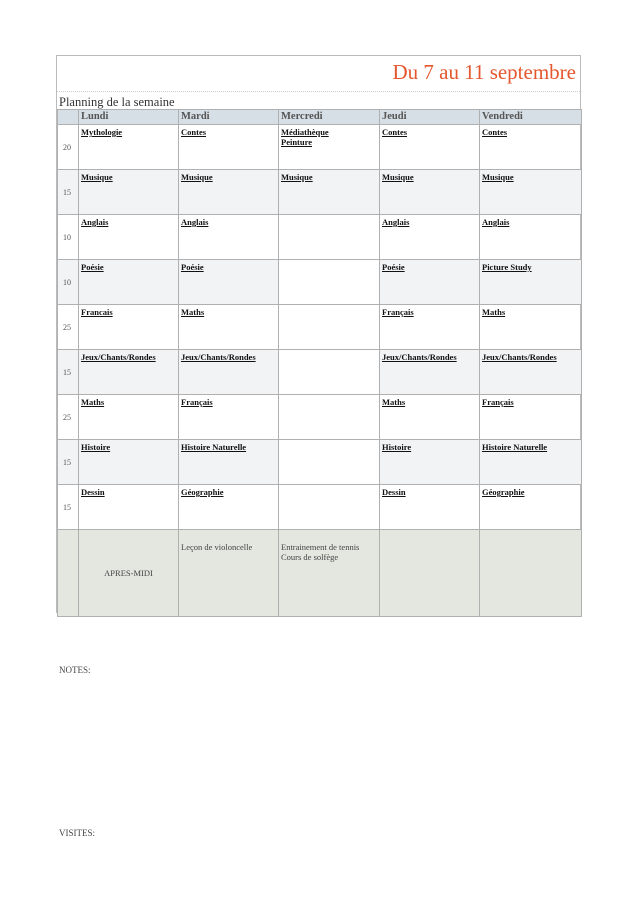 This screenshot has width=638, height=898. I want to click on schedule-cell: Mythologie, so click(128, 147).